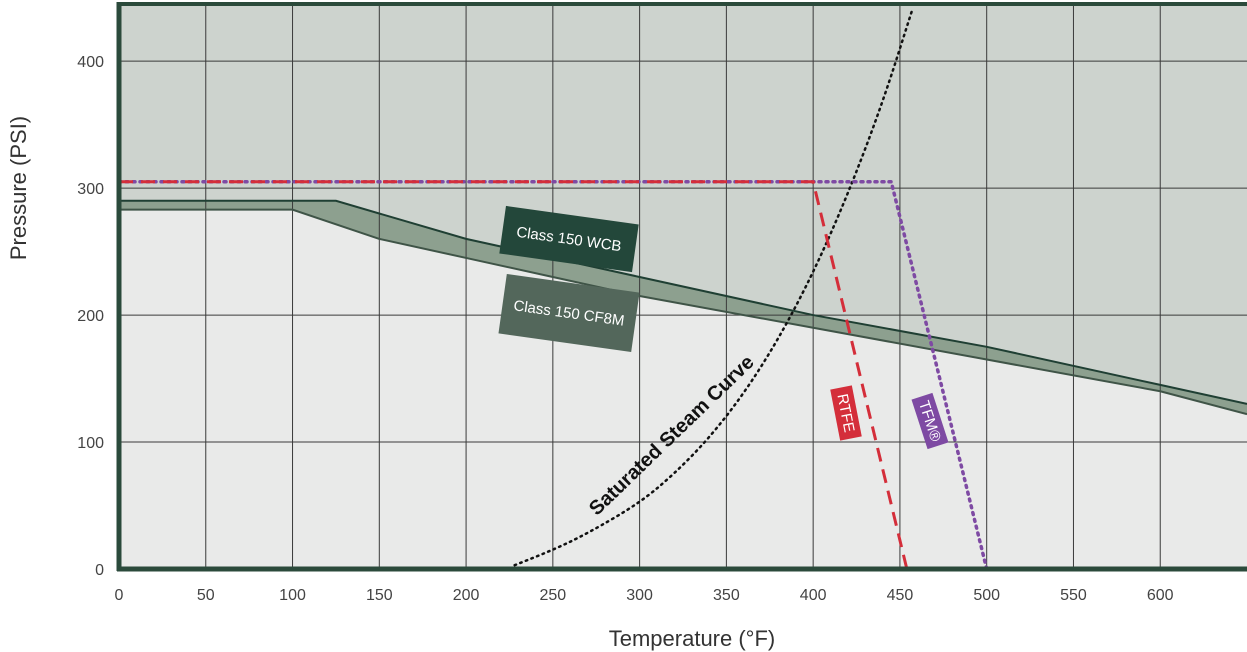 This screenshot has height=652, width=1247. I want to click on tag-class-150-cf8m-box, so click(569, 313).